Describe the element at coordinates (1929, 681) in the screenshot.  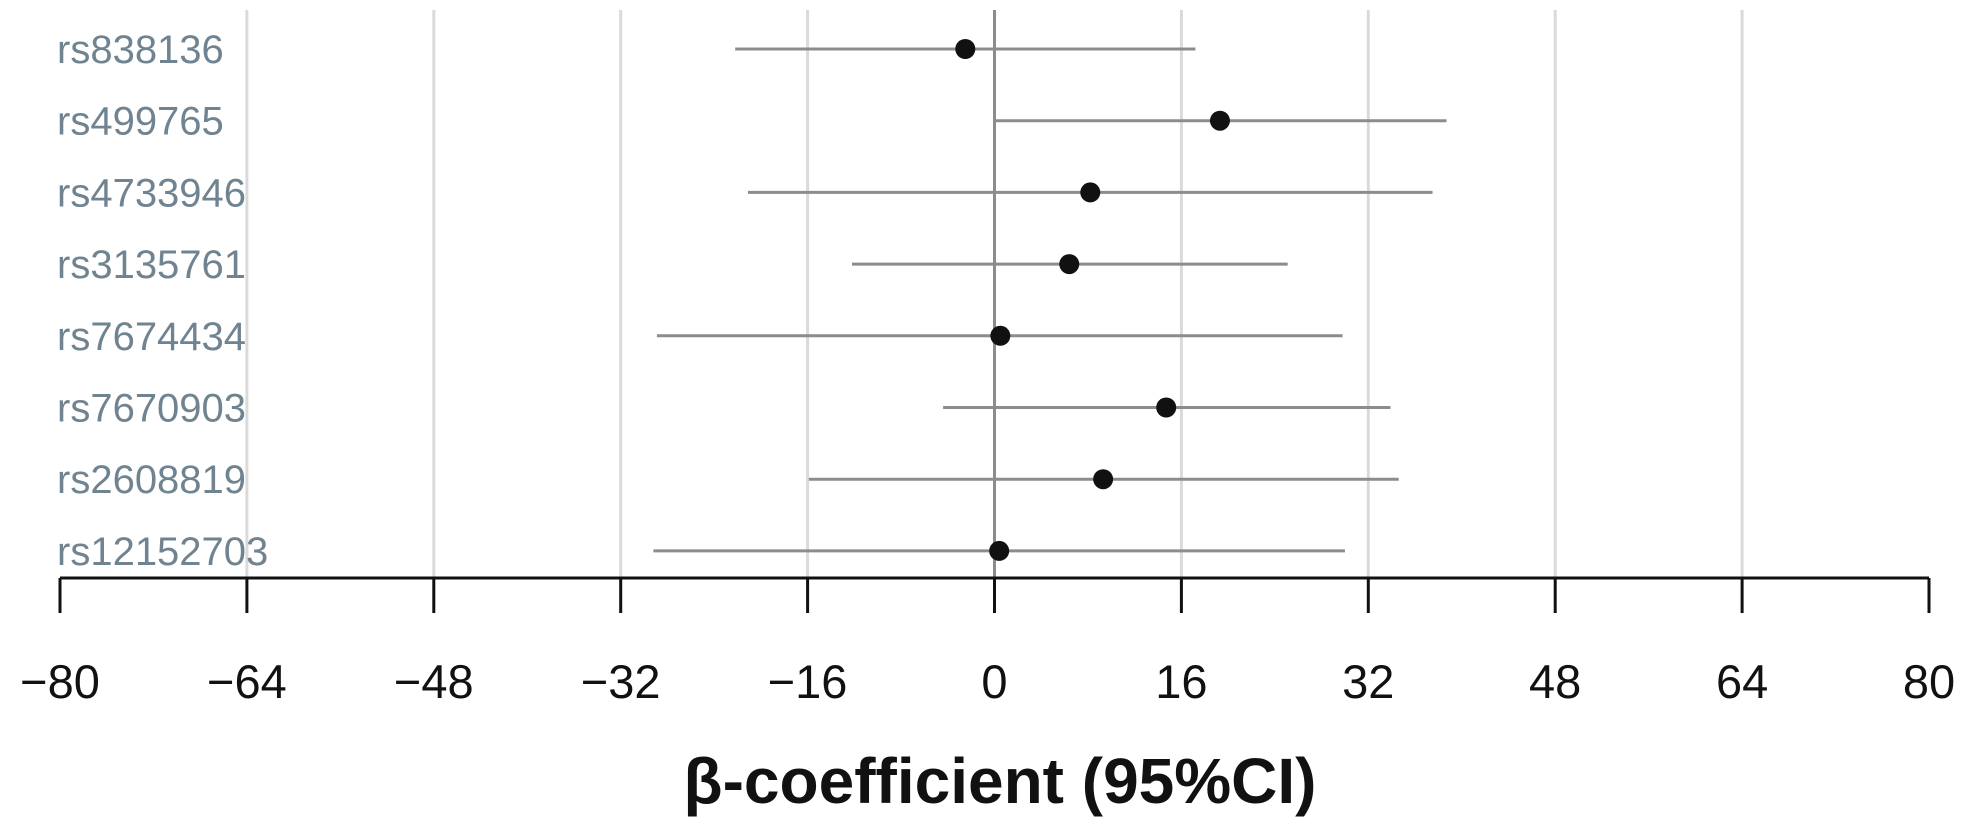
I see `x-tick-label: 80` at that location.